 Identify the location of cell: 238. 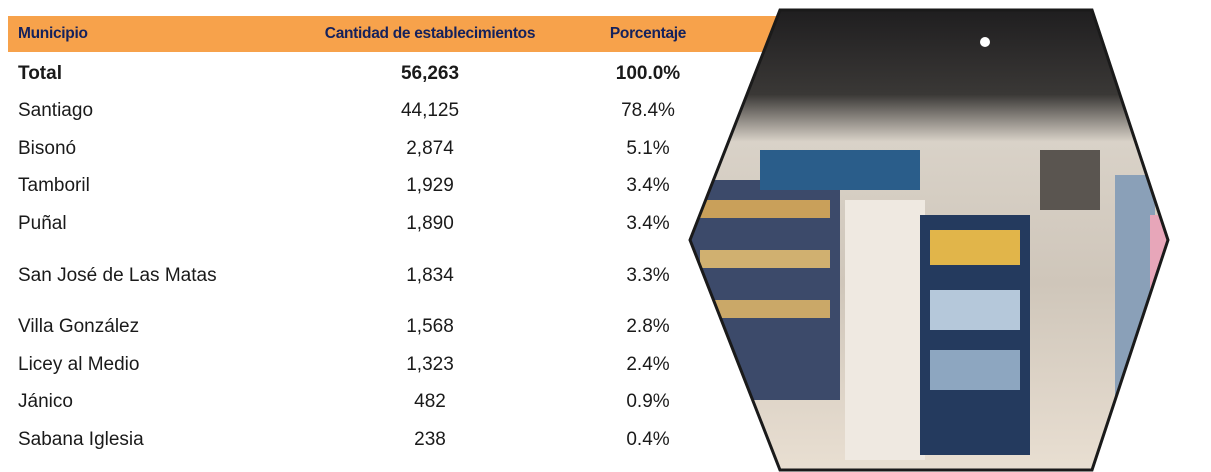
(430, 439).